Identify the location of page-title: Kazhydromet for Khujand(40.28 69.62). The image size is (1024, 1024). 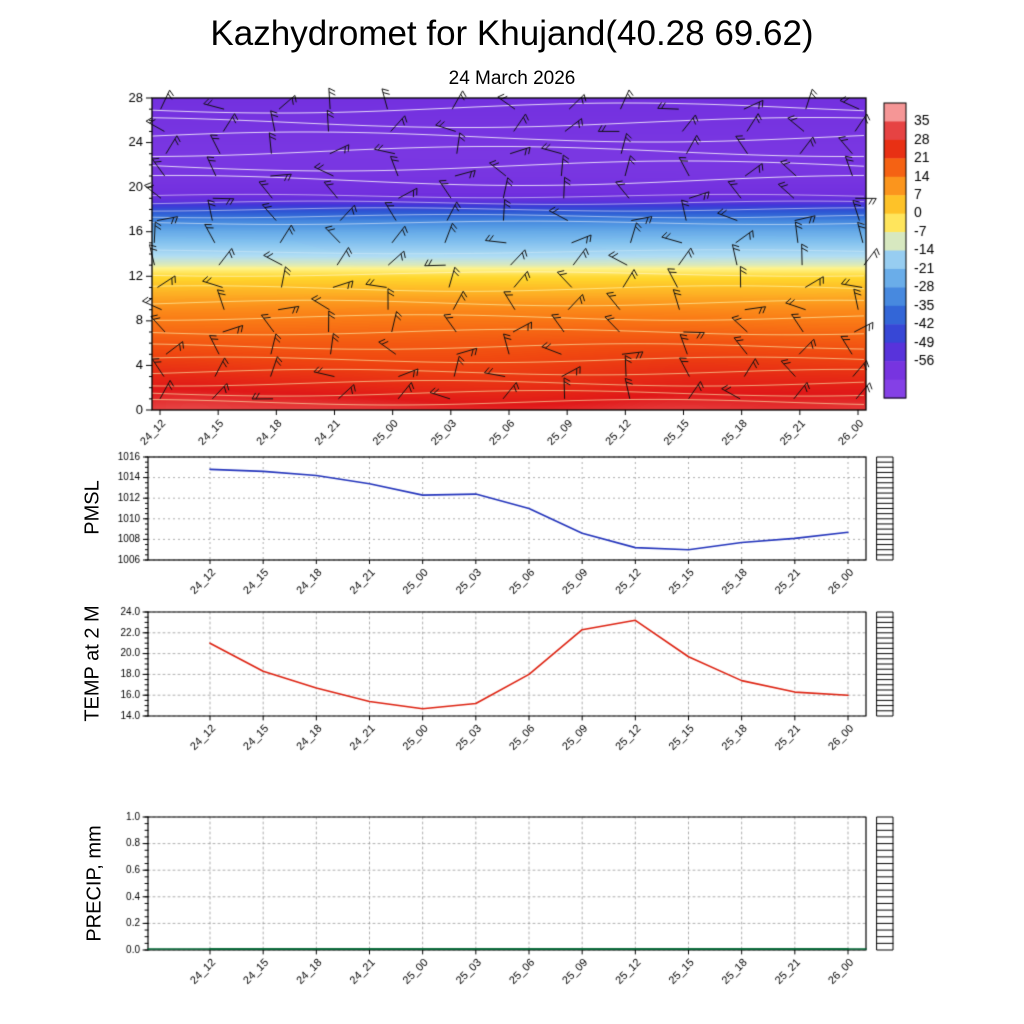
(512, 33).